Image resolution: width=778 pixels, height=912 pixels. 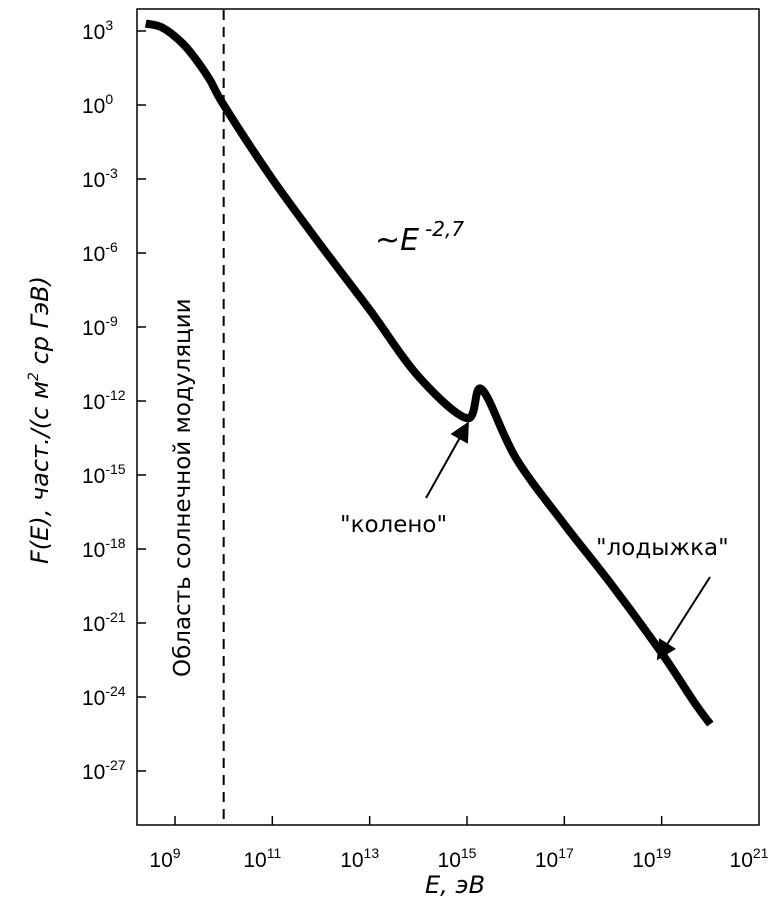 What do you see at coordinates (455, 885) in the screenshot?
I see `x-axis-title: E, эВ` at bounding box center [455, 885].